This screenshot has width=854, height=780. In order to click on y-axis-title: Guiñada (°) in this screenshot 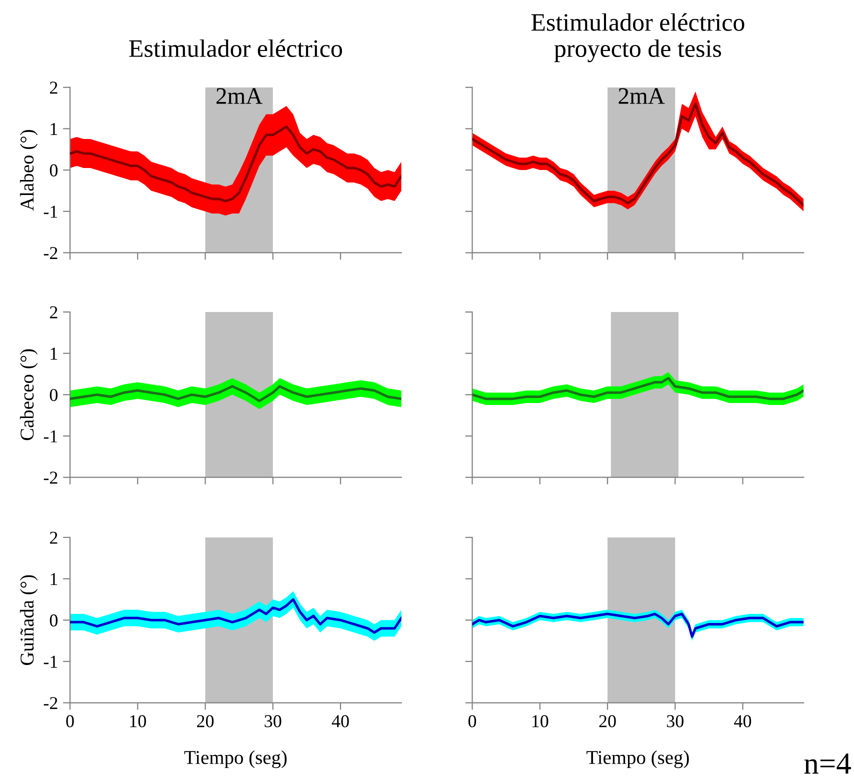, I will do `click(29, 620)`.